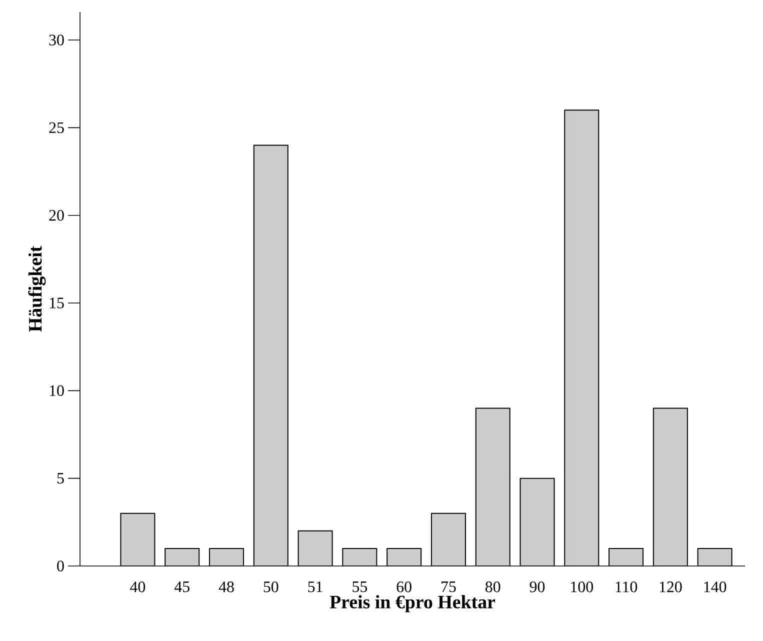 The image size is (763, 641). I want to click on x-tick-label: 90, so click(537, 587).